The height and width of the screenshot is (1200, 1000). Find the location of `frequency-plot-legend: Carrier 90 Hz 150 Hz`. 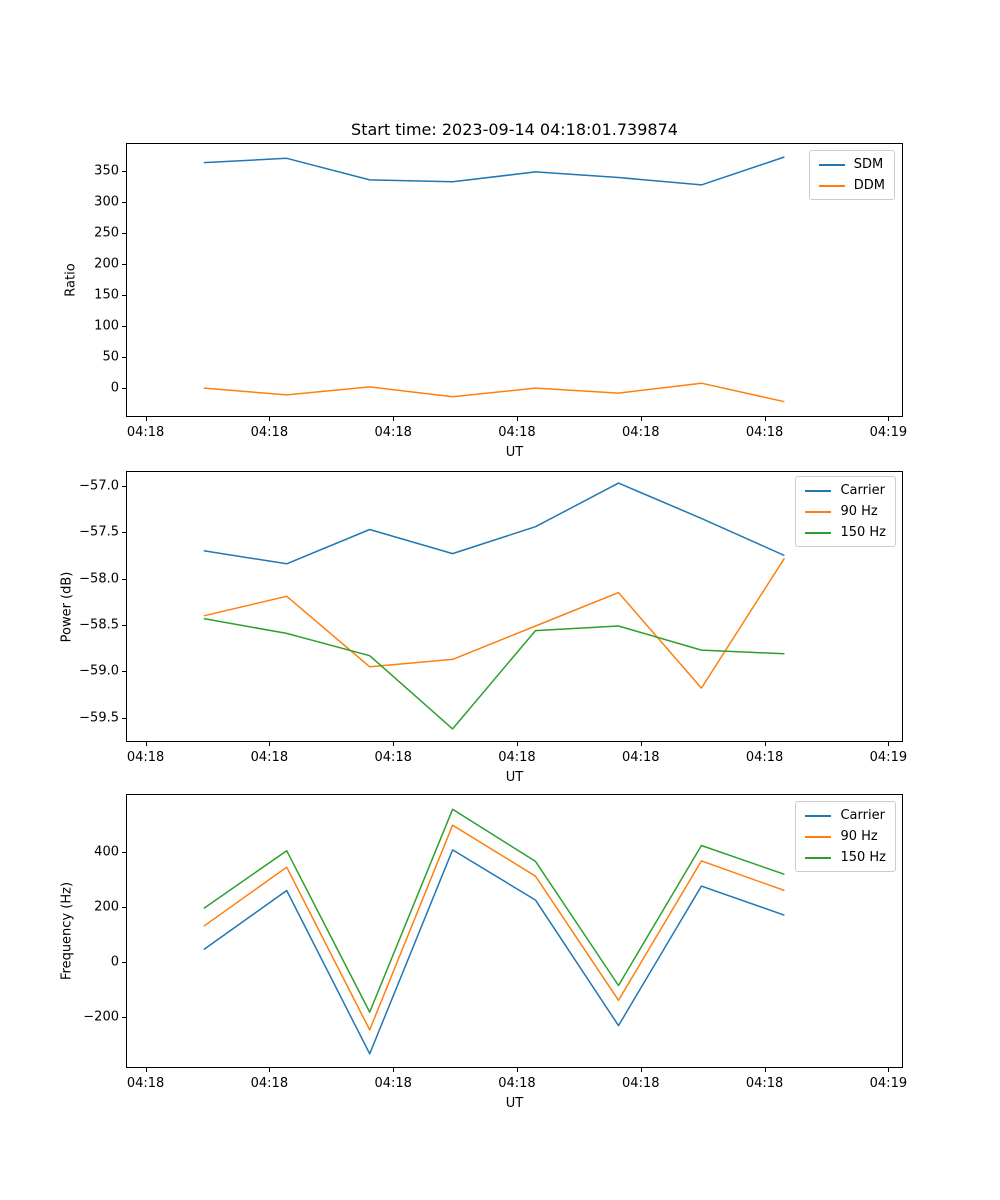

frequency-plot-legend: Carrier 90 Hz 150 Hz is located at coordinates (845, 836).